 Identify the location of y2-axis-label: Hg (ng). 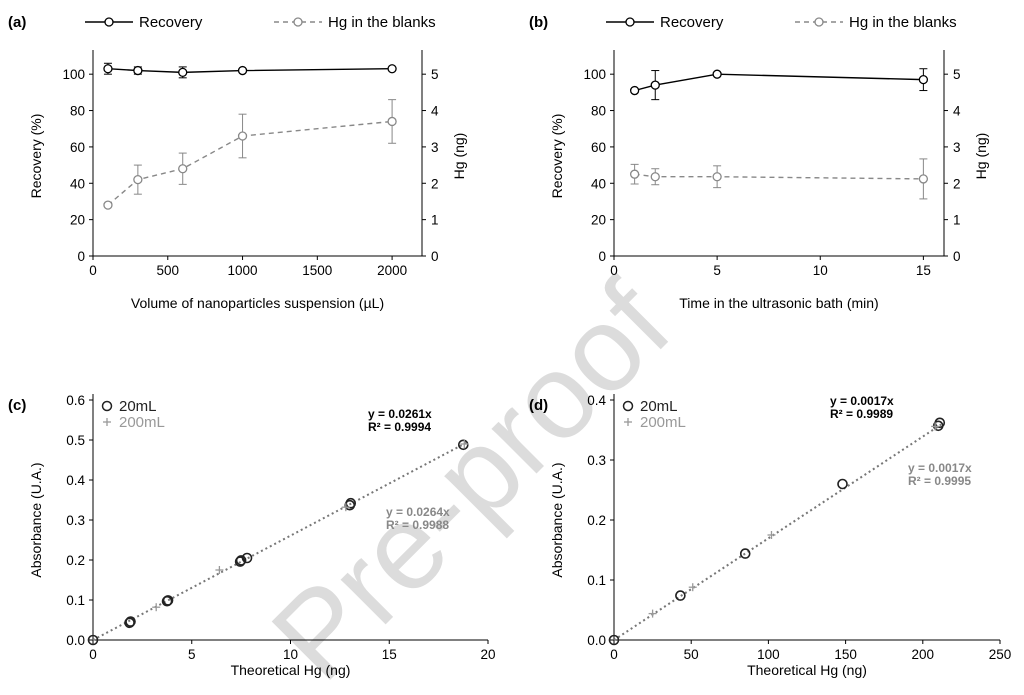
(459, 156).